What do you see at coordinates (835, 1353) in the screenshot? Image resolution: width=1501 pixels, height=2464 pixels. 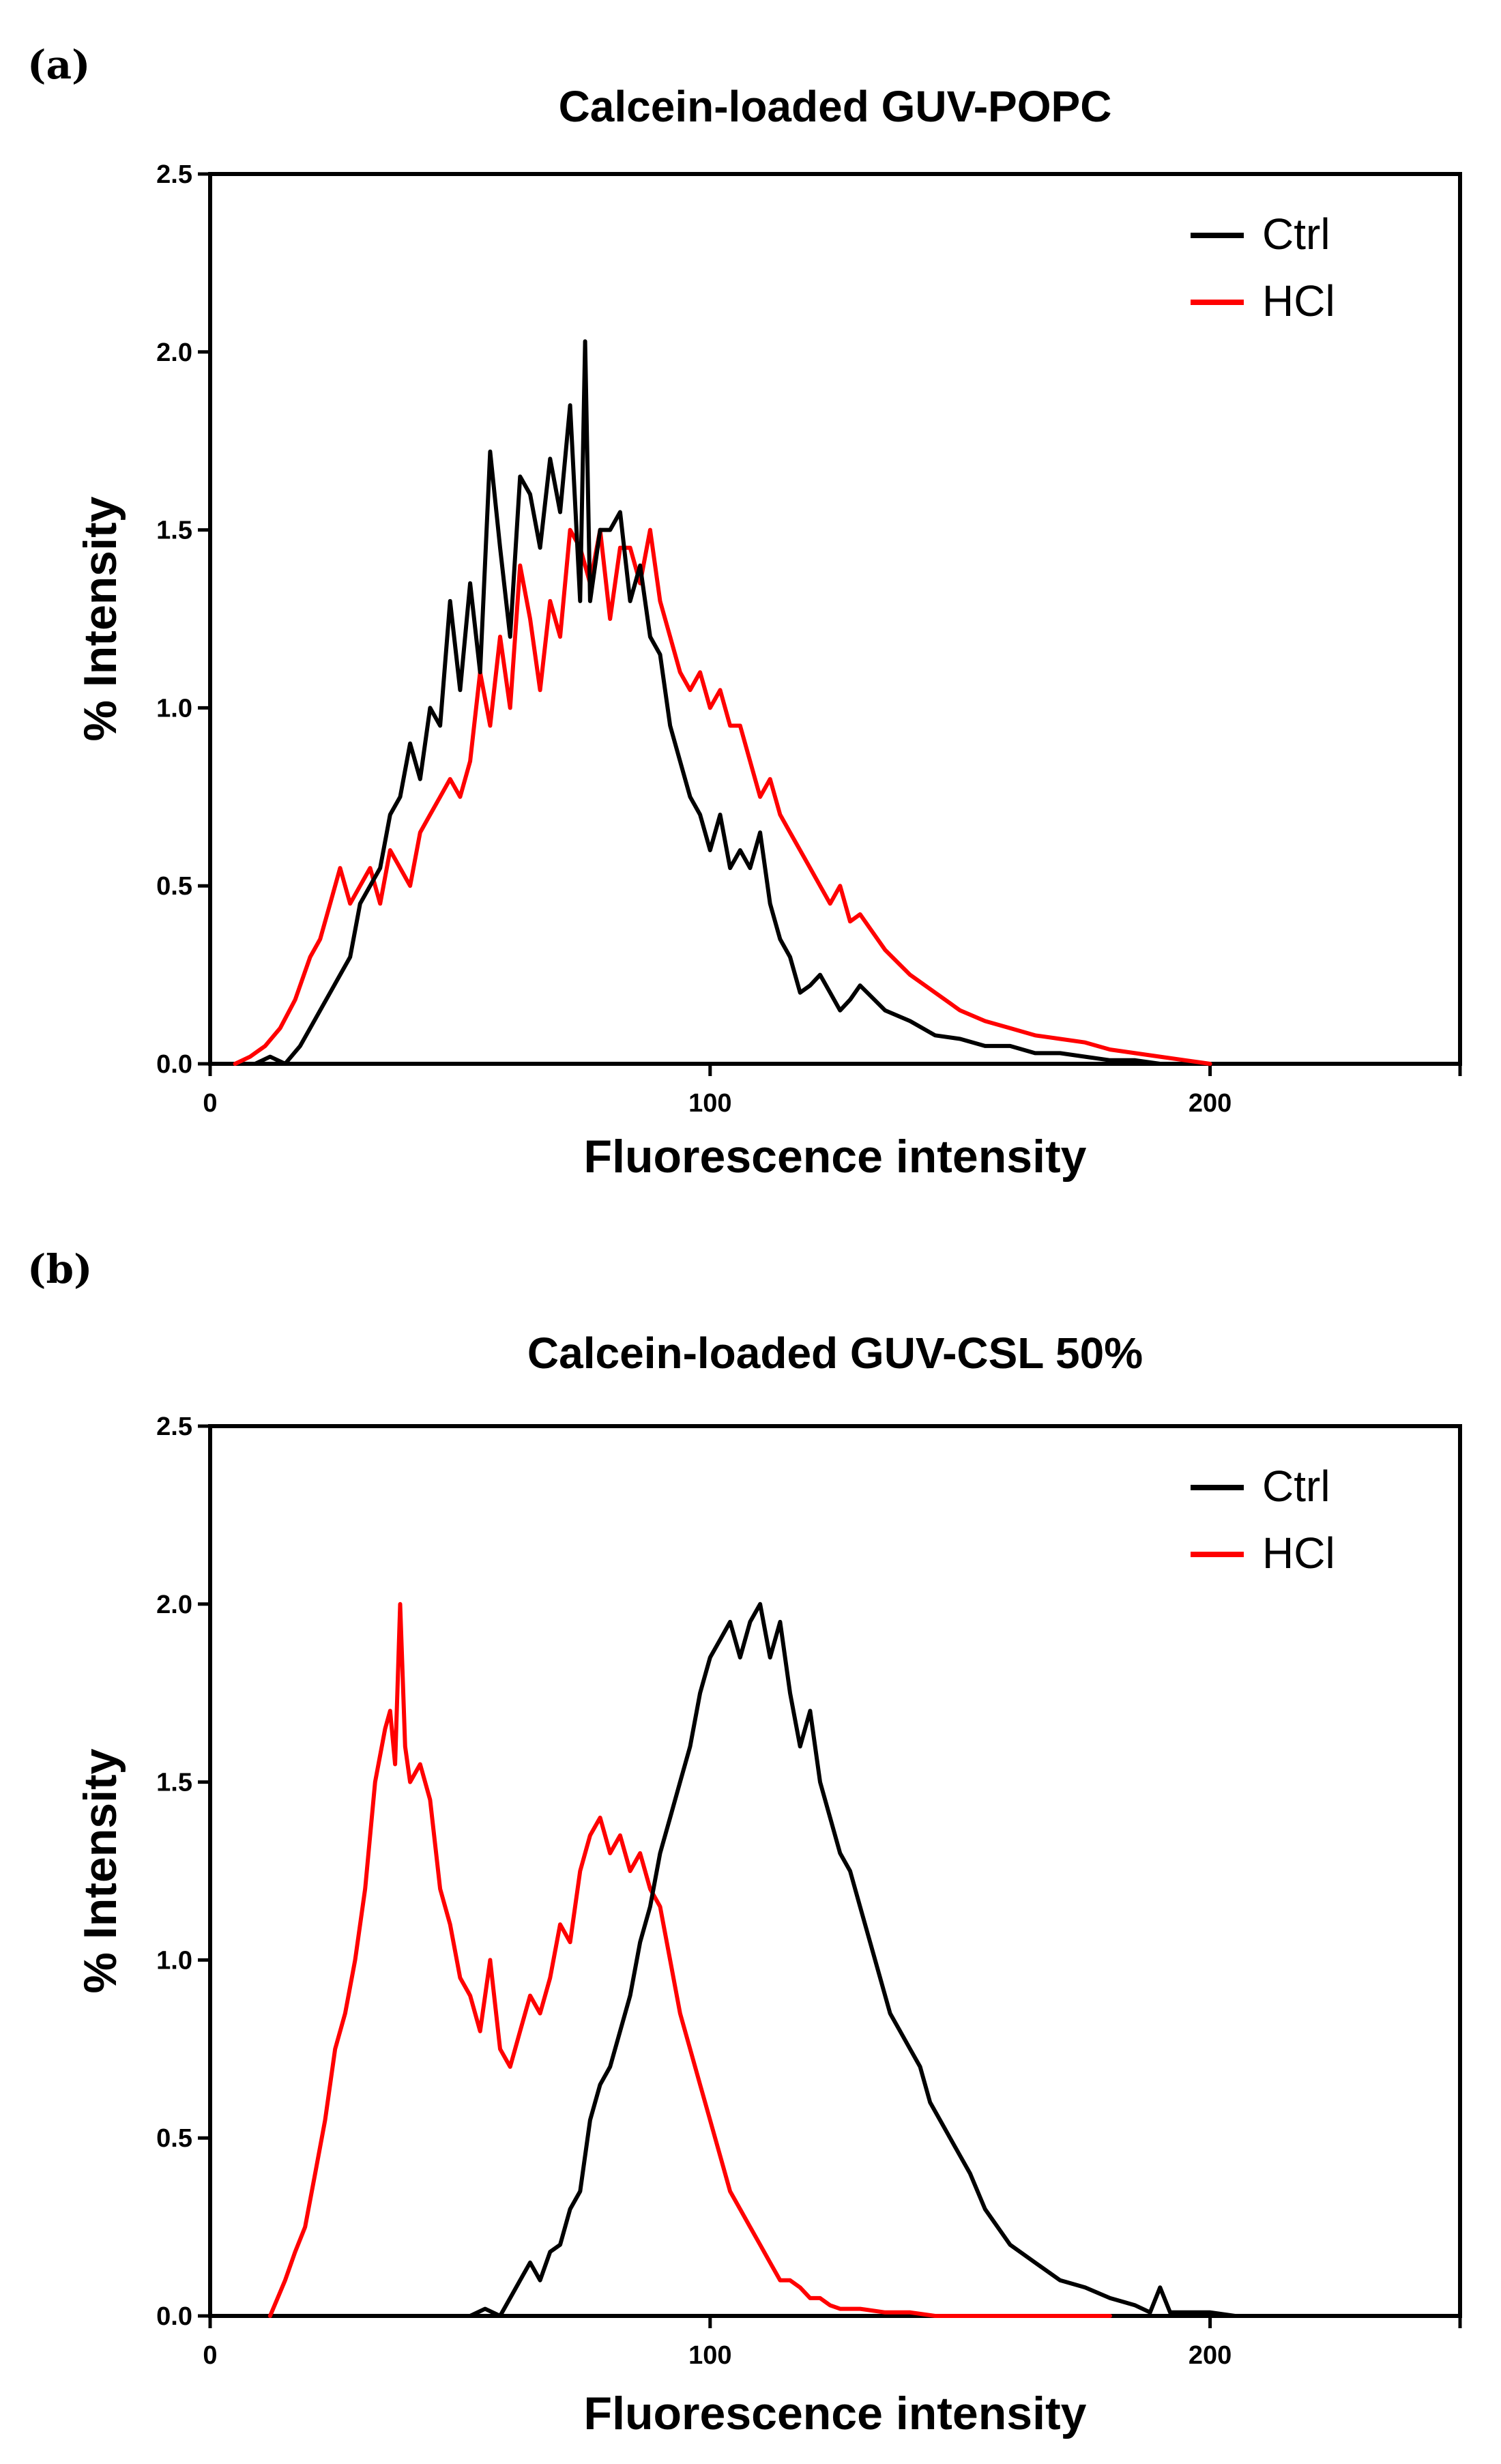 I see `chart-title: Calcein-loaded GUV-CSL 50%` at bounding box center [835, 1353].